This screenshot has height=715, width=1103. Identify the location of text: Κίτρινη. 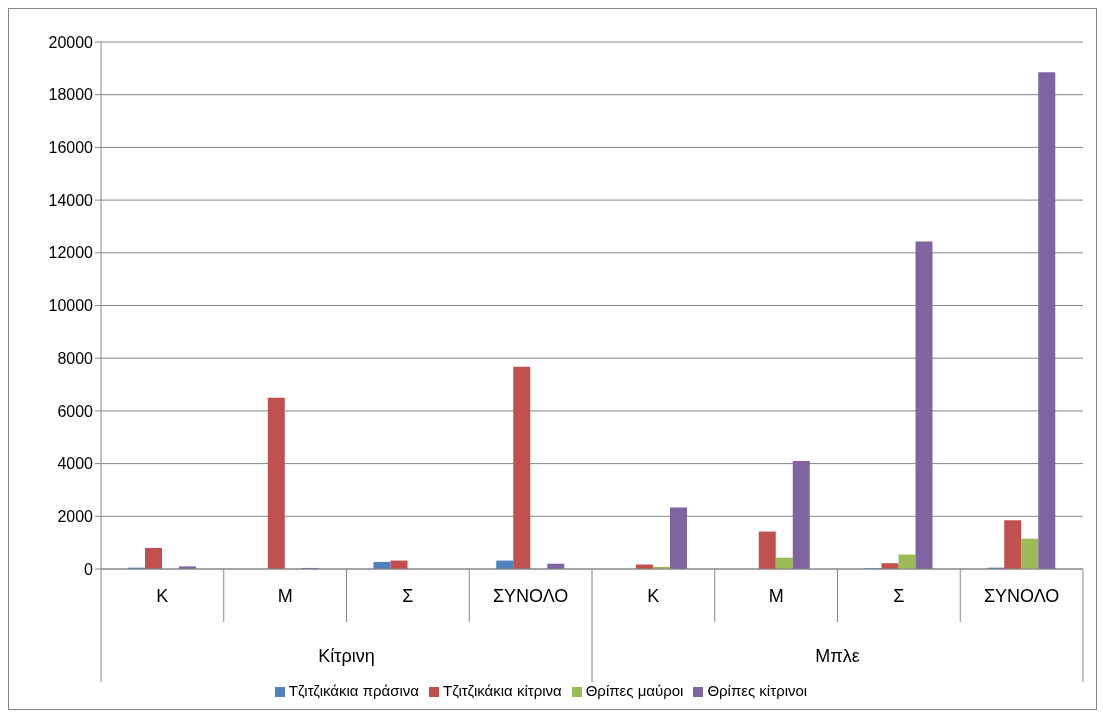
(346, 656).